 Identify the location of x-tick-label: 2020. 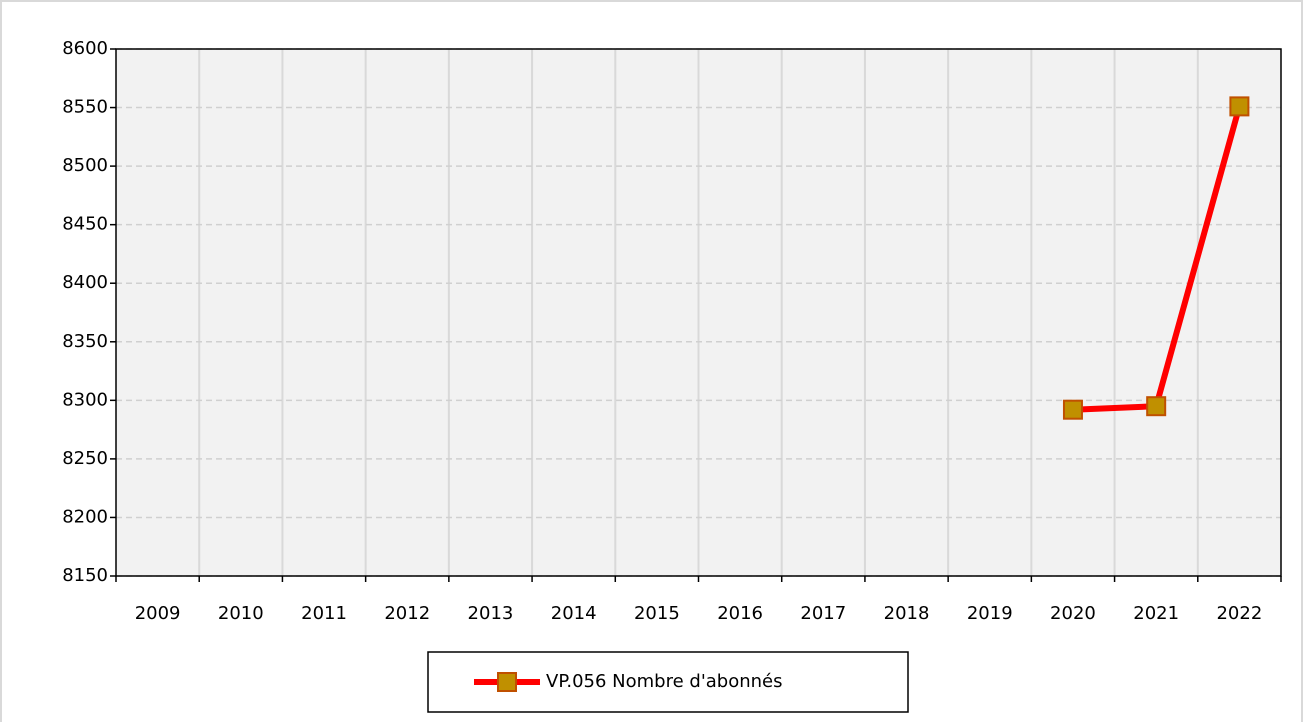
(1073, 613).